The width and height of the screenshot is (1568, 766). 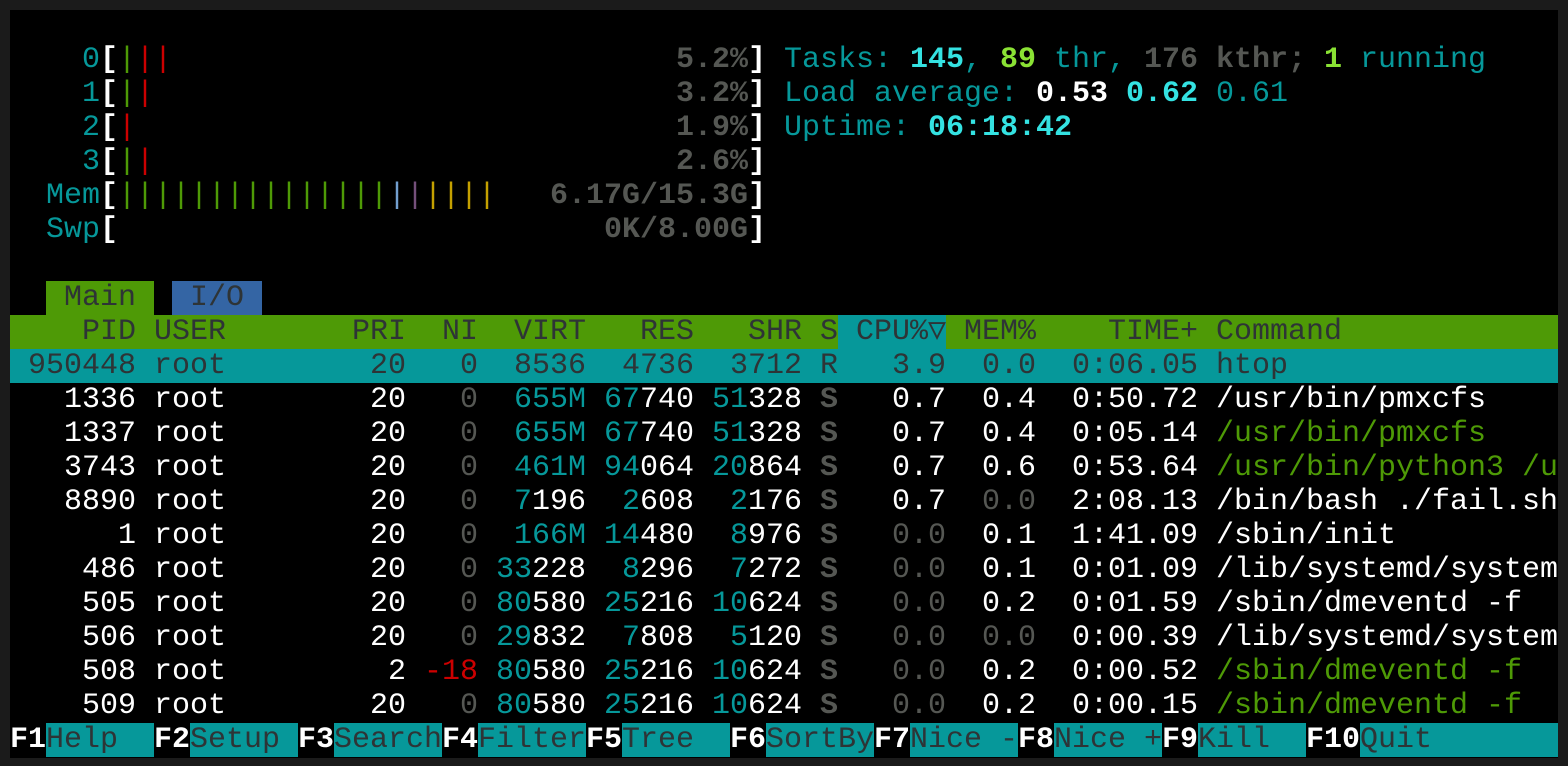 I want to click on size-thousands: 67, so click(x=622, y=400).